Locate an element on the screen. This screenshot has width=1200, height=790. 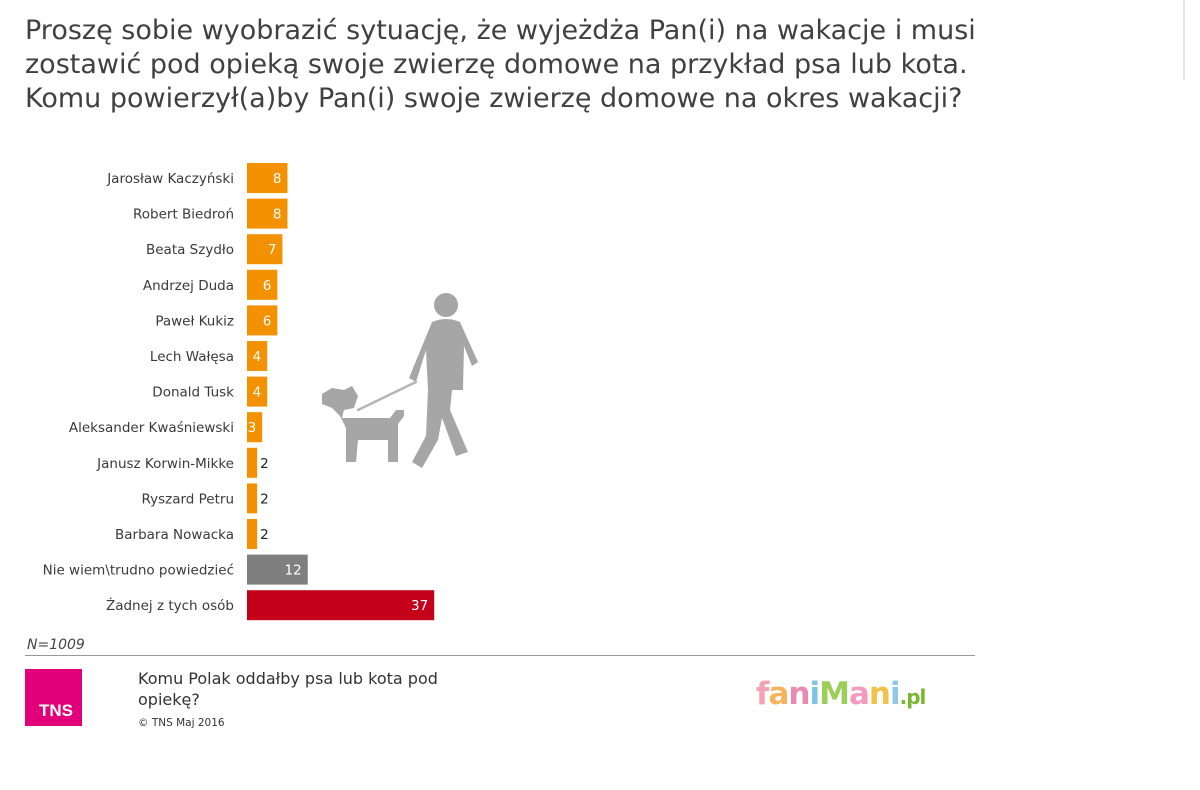
brand-suffix: .pl is located at coordinates (913, 697).